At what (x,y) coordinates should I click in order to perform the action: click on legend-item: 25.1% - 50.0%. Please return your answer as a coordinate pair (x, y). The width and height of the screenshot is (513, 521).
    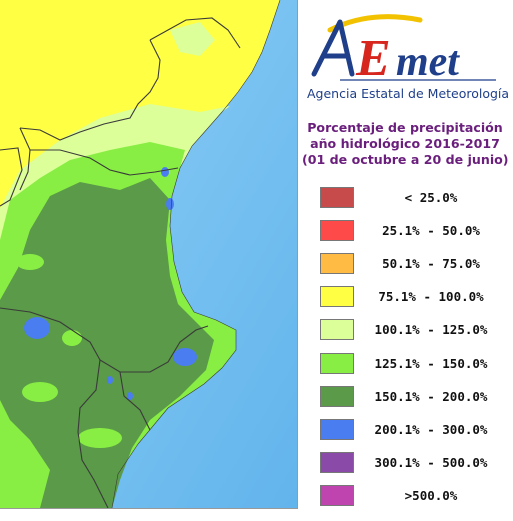
    Looking at the image, I should click on (415, 231).